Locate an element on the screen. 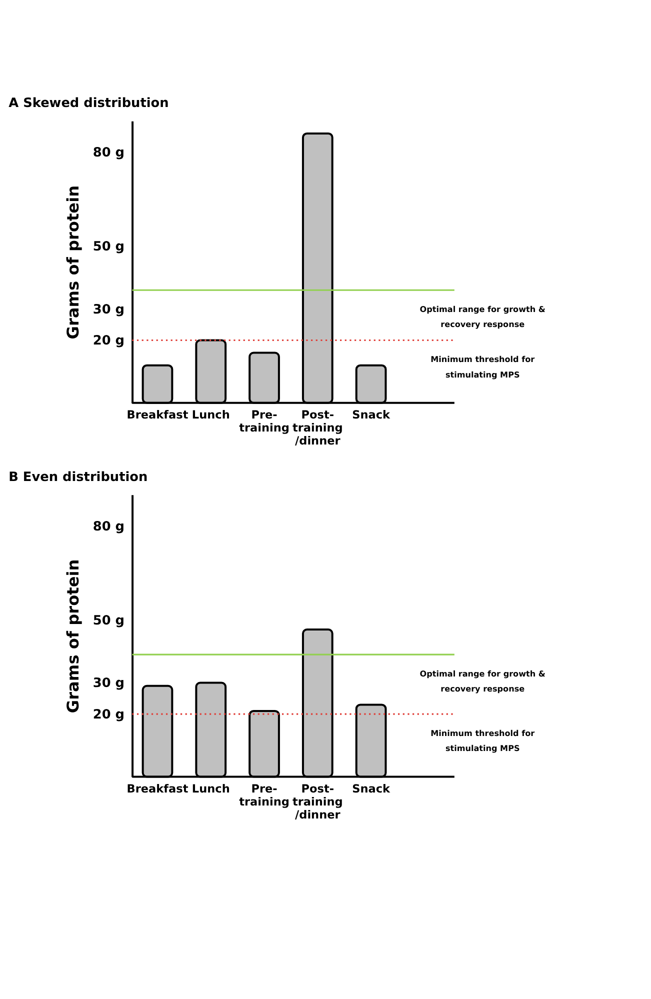 The height and width of the screenshot is (999, 651). chart-title: B Even distribution is located at coordinates (78, 478).